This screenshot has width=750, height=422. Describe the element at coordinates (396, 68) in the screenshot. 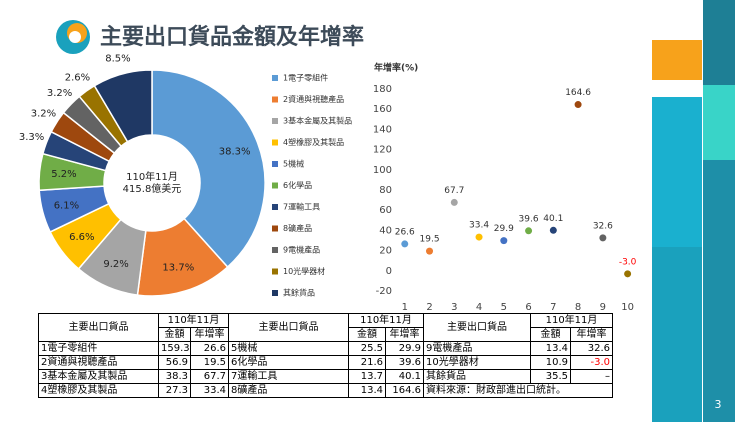

I see `y-axis-label: 年增率(%)` at that location.